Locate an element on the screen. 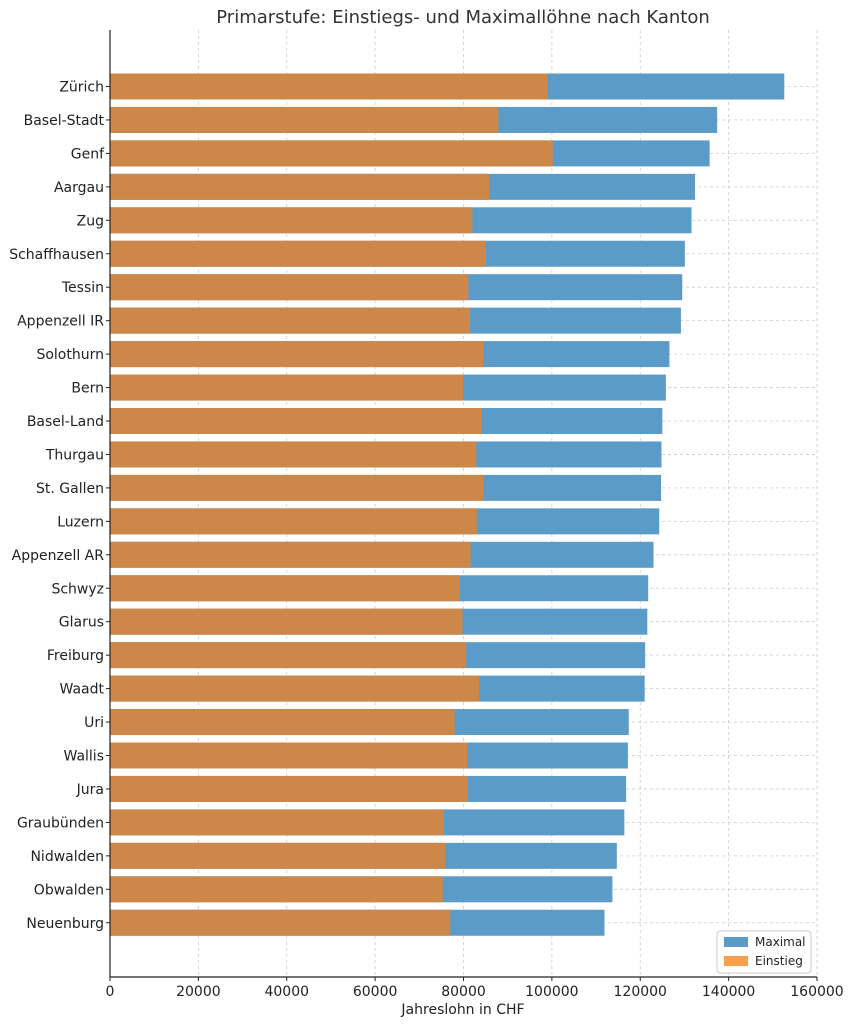 This screenshot has height=1024, width=852. y-tick-label: Schwyz is located at coordinates (77, 589).